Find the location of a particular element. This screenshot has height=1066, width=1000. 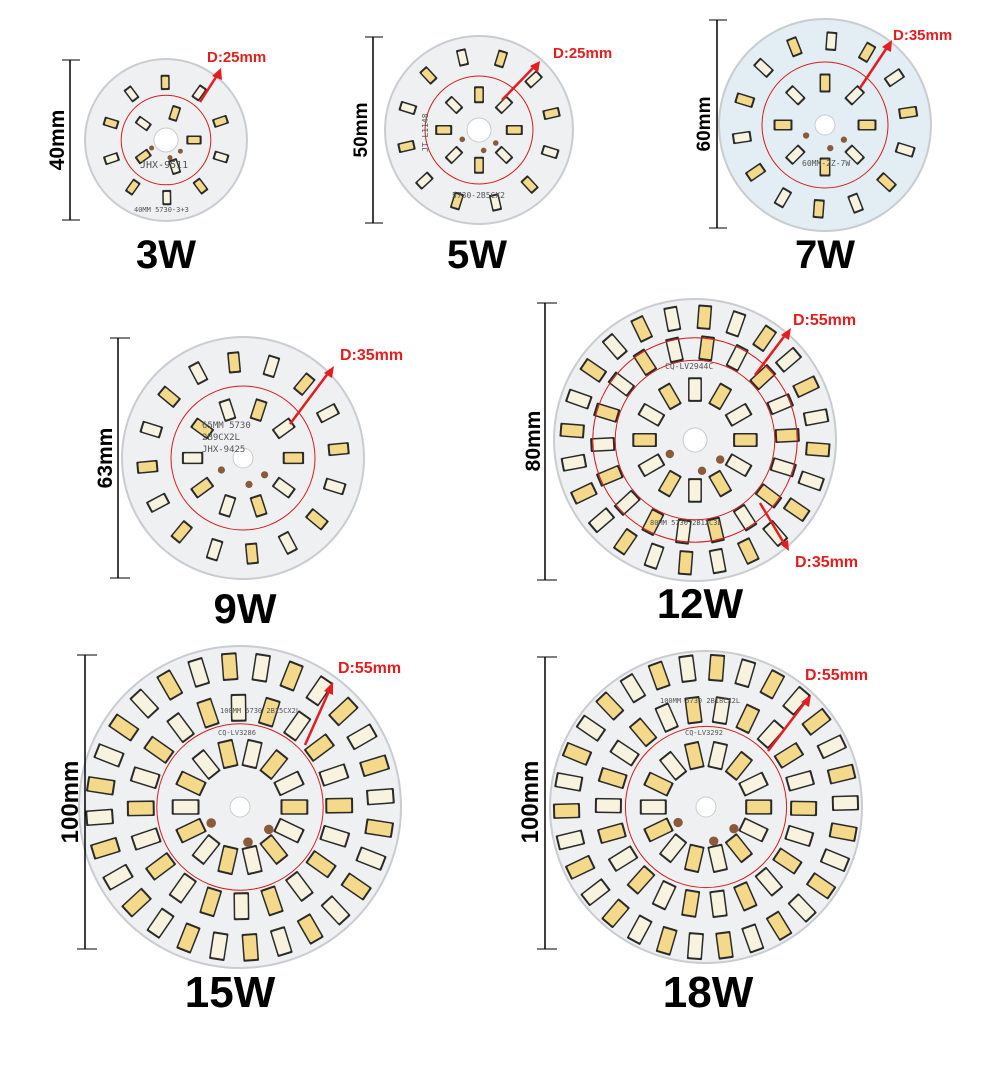

center-hole-7w is located at coordinates (825, 125).